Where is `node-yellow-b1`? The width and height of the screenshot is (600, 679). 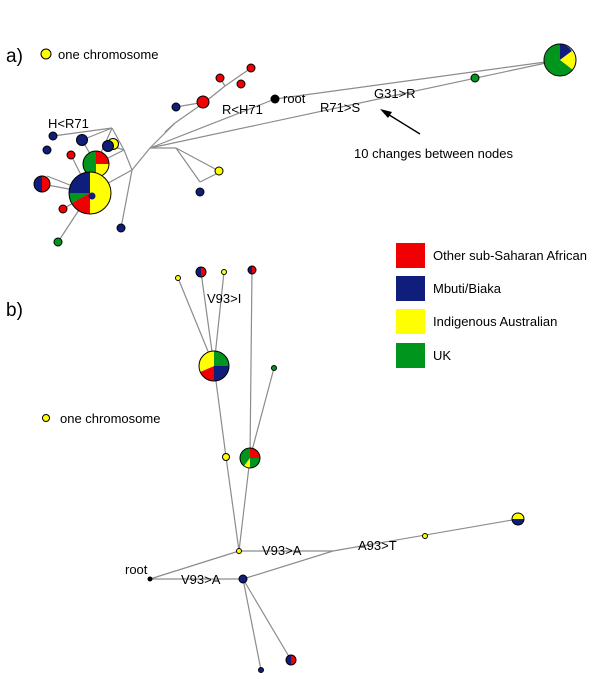
node-yellow-b1 is located at coordinates (178, 278).